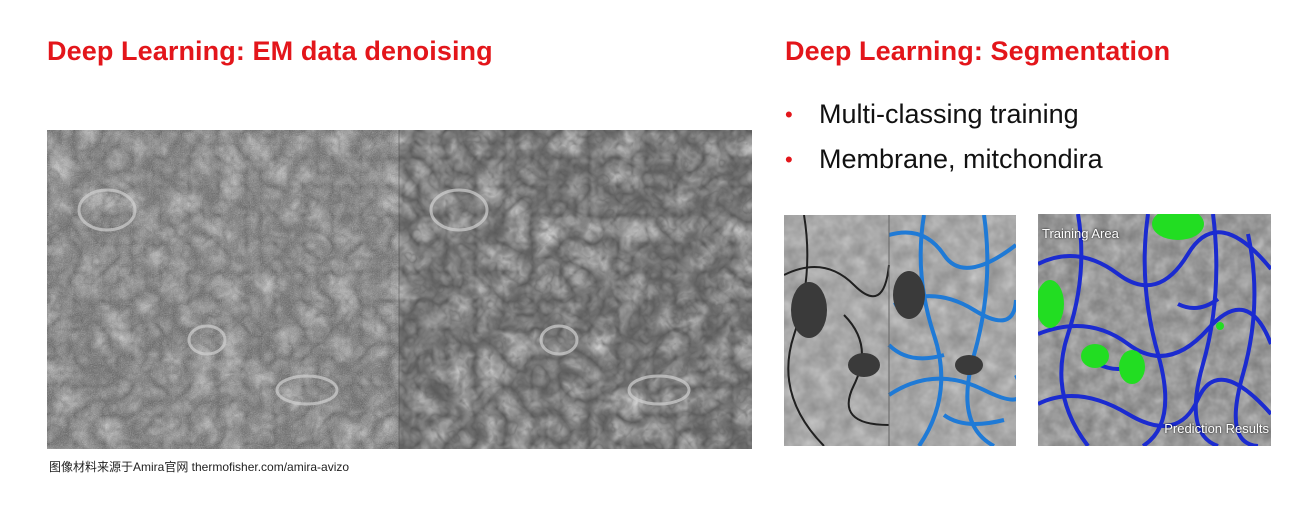 The height and width of the screenshot is (509, 1293). What do you see at coordinates (1154, 330) in the screenshot?
I see `multiclass-prediction-image: Training Area Prediction Results` at bounding box center [1154, 330].